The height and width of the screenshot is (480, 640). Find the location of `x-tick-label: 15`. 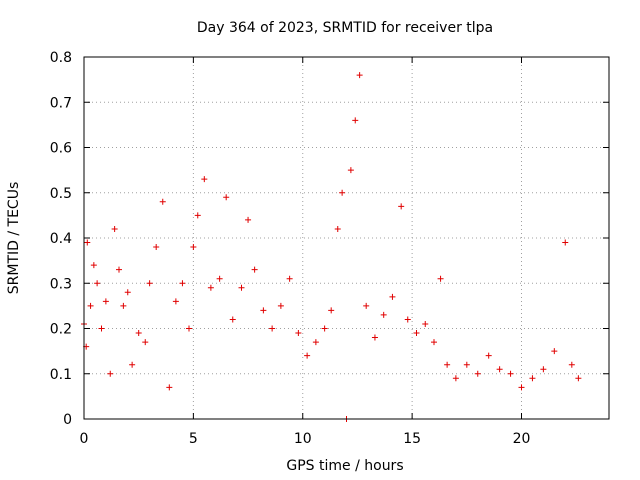

x-tick-label: 15 is located at coordinates (412, 439).